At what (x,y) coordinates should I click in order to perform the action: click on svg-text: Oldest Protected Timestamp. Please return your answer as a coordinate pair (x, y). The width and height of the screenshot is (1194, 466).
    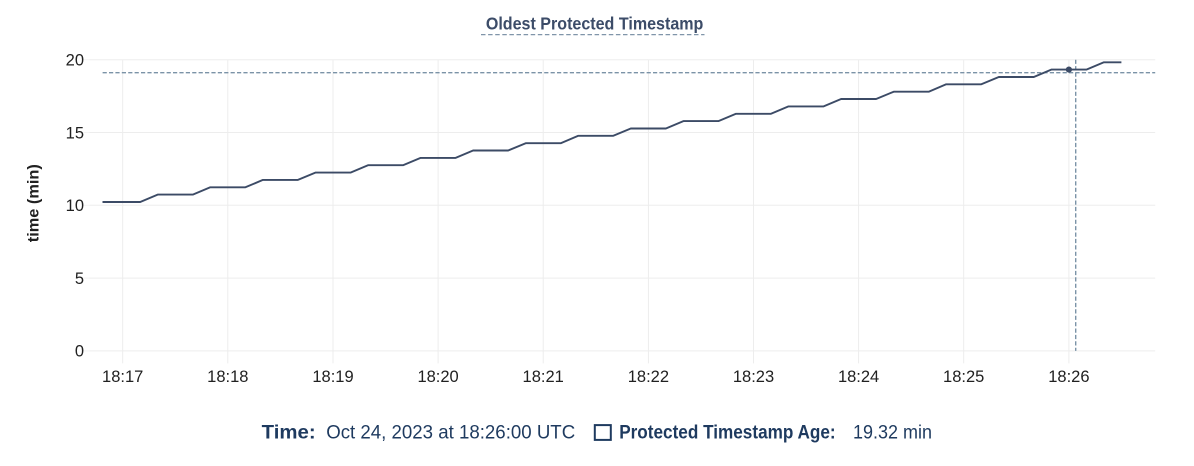
    Looking at the image, I should click on (595, 23).